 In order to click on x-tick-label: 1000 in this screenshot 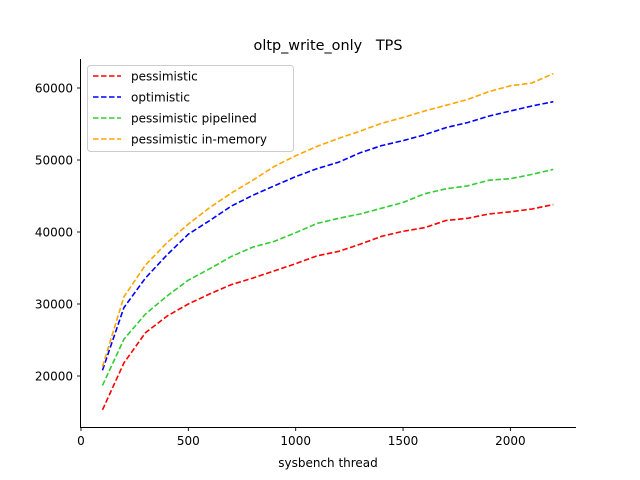, I will do `click(295, 441)`.